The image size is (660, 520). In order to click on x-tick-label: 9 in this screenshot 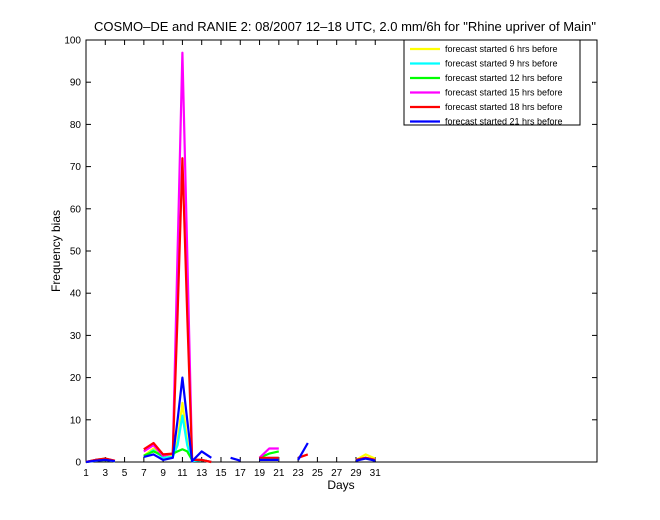, I will do `click(163, 473)`.